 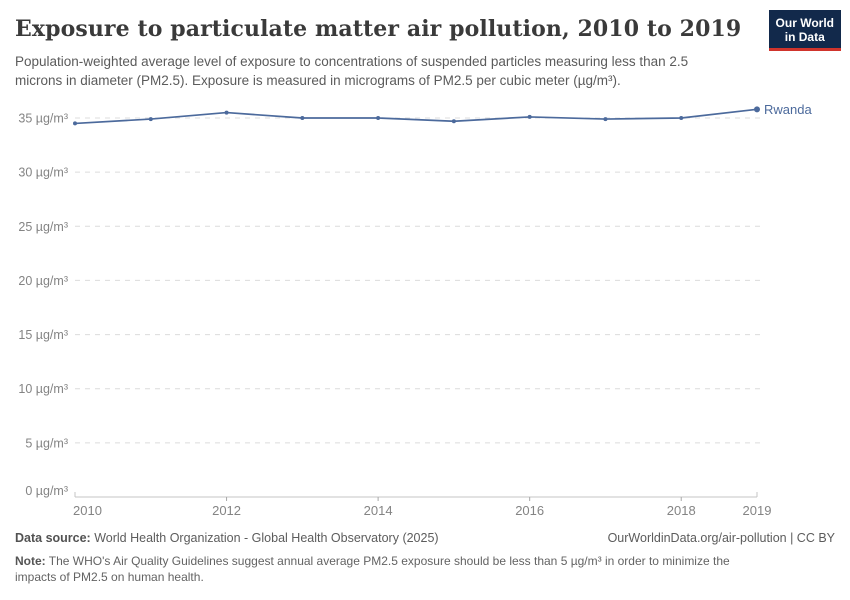 What do you see at coordinates (605, 119) in the screenshot?
I see `data-point-2017` at bounding box center [605, 119].